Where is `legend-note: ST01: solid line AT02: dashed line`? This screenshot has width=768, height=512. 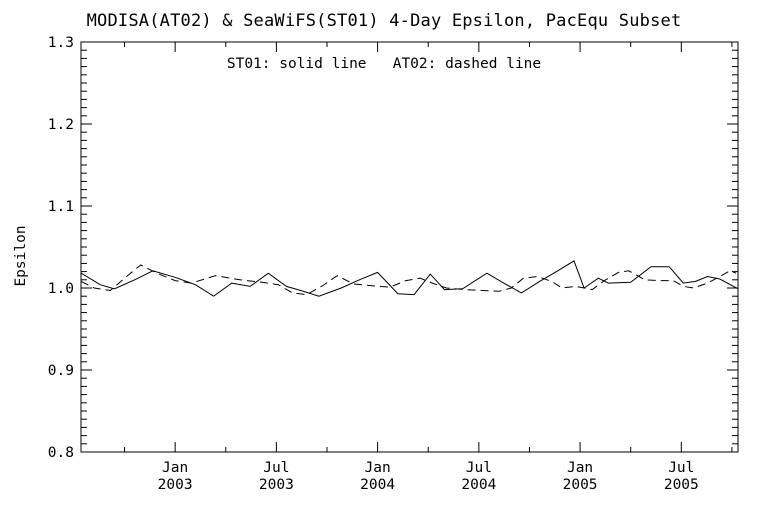
legend-note: ST01: solid line AT02: dashed line is located at coordinates (384, 64).